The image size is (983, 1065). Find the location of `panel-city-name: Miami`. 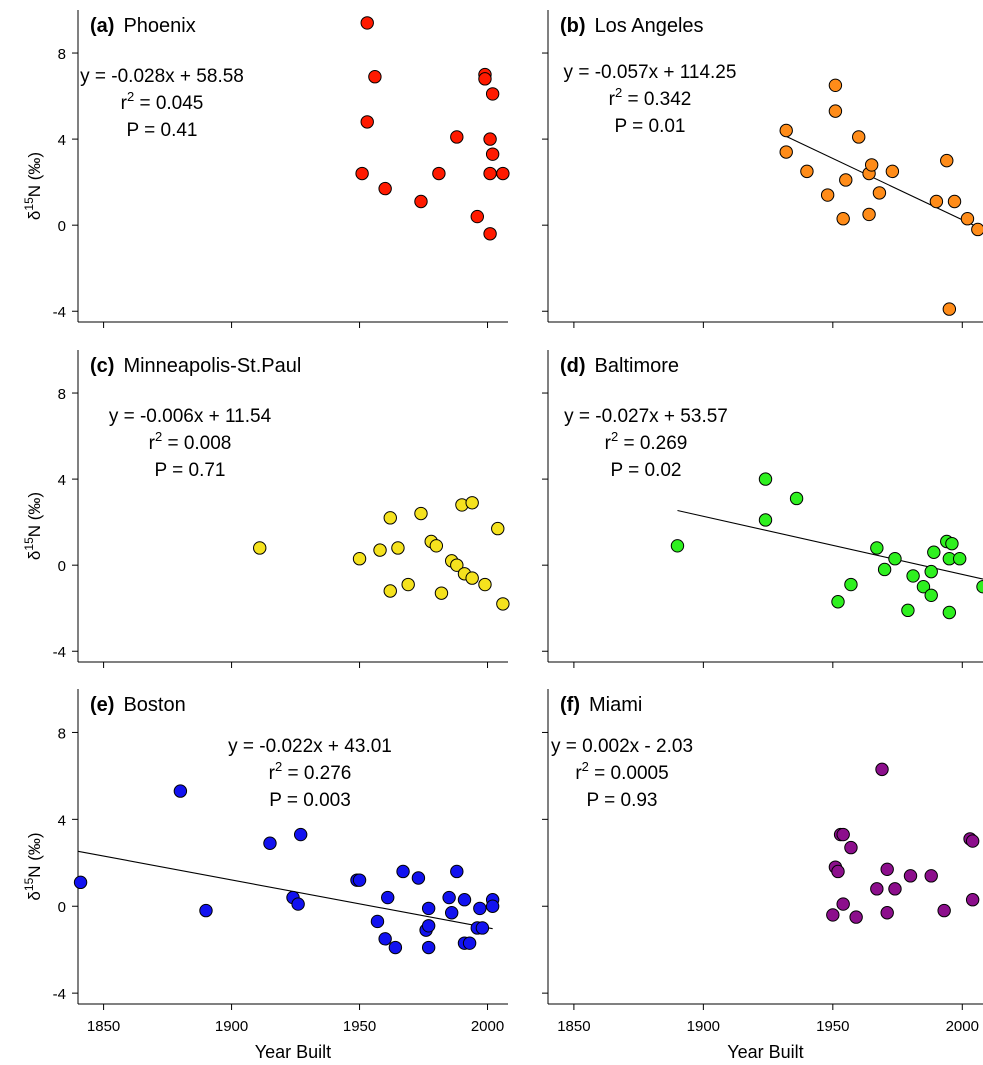

panel-city-name: Miami is located at coordinates (615, 705).